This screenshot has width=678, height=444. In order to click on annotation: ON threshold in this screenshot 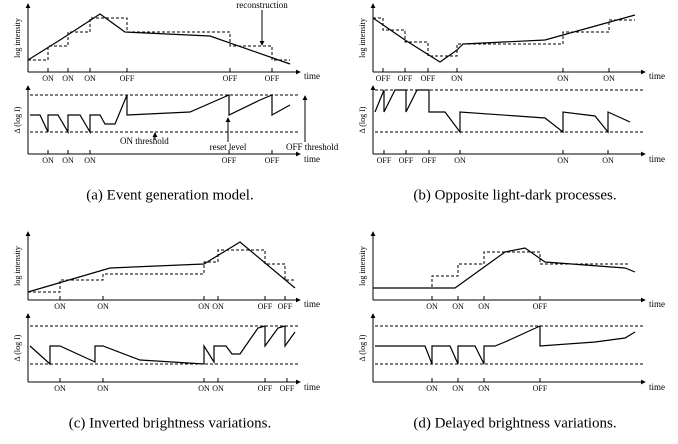, I will do `click(144, 141)`.